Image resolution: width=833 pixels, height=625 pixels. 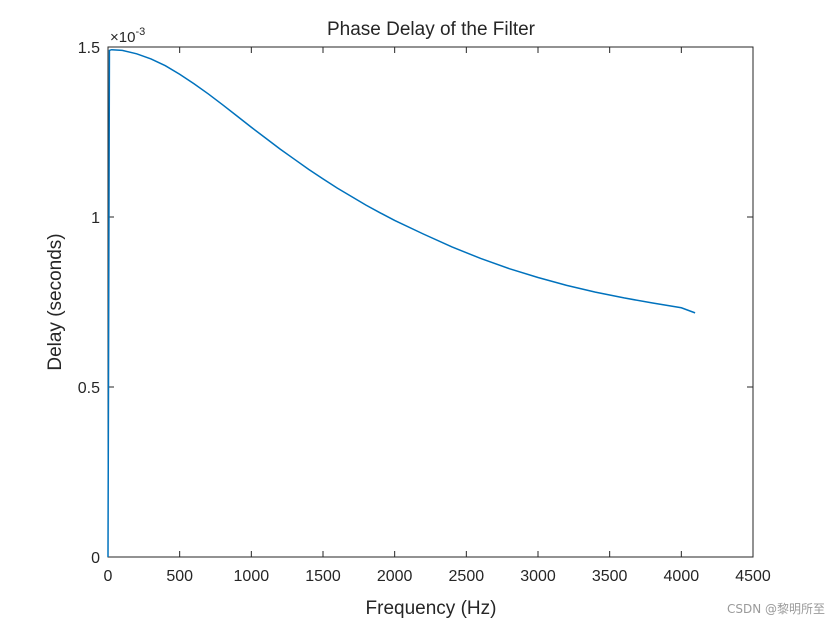 What do you see at coordinates (179, 576) in the screenshot?
I see `x-tick-label-500: 500` at bounding box center [179, 576].